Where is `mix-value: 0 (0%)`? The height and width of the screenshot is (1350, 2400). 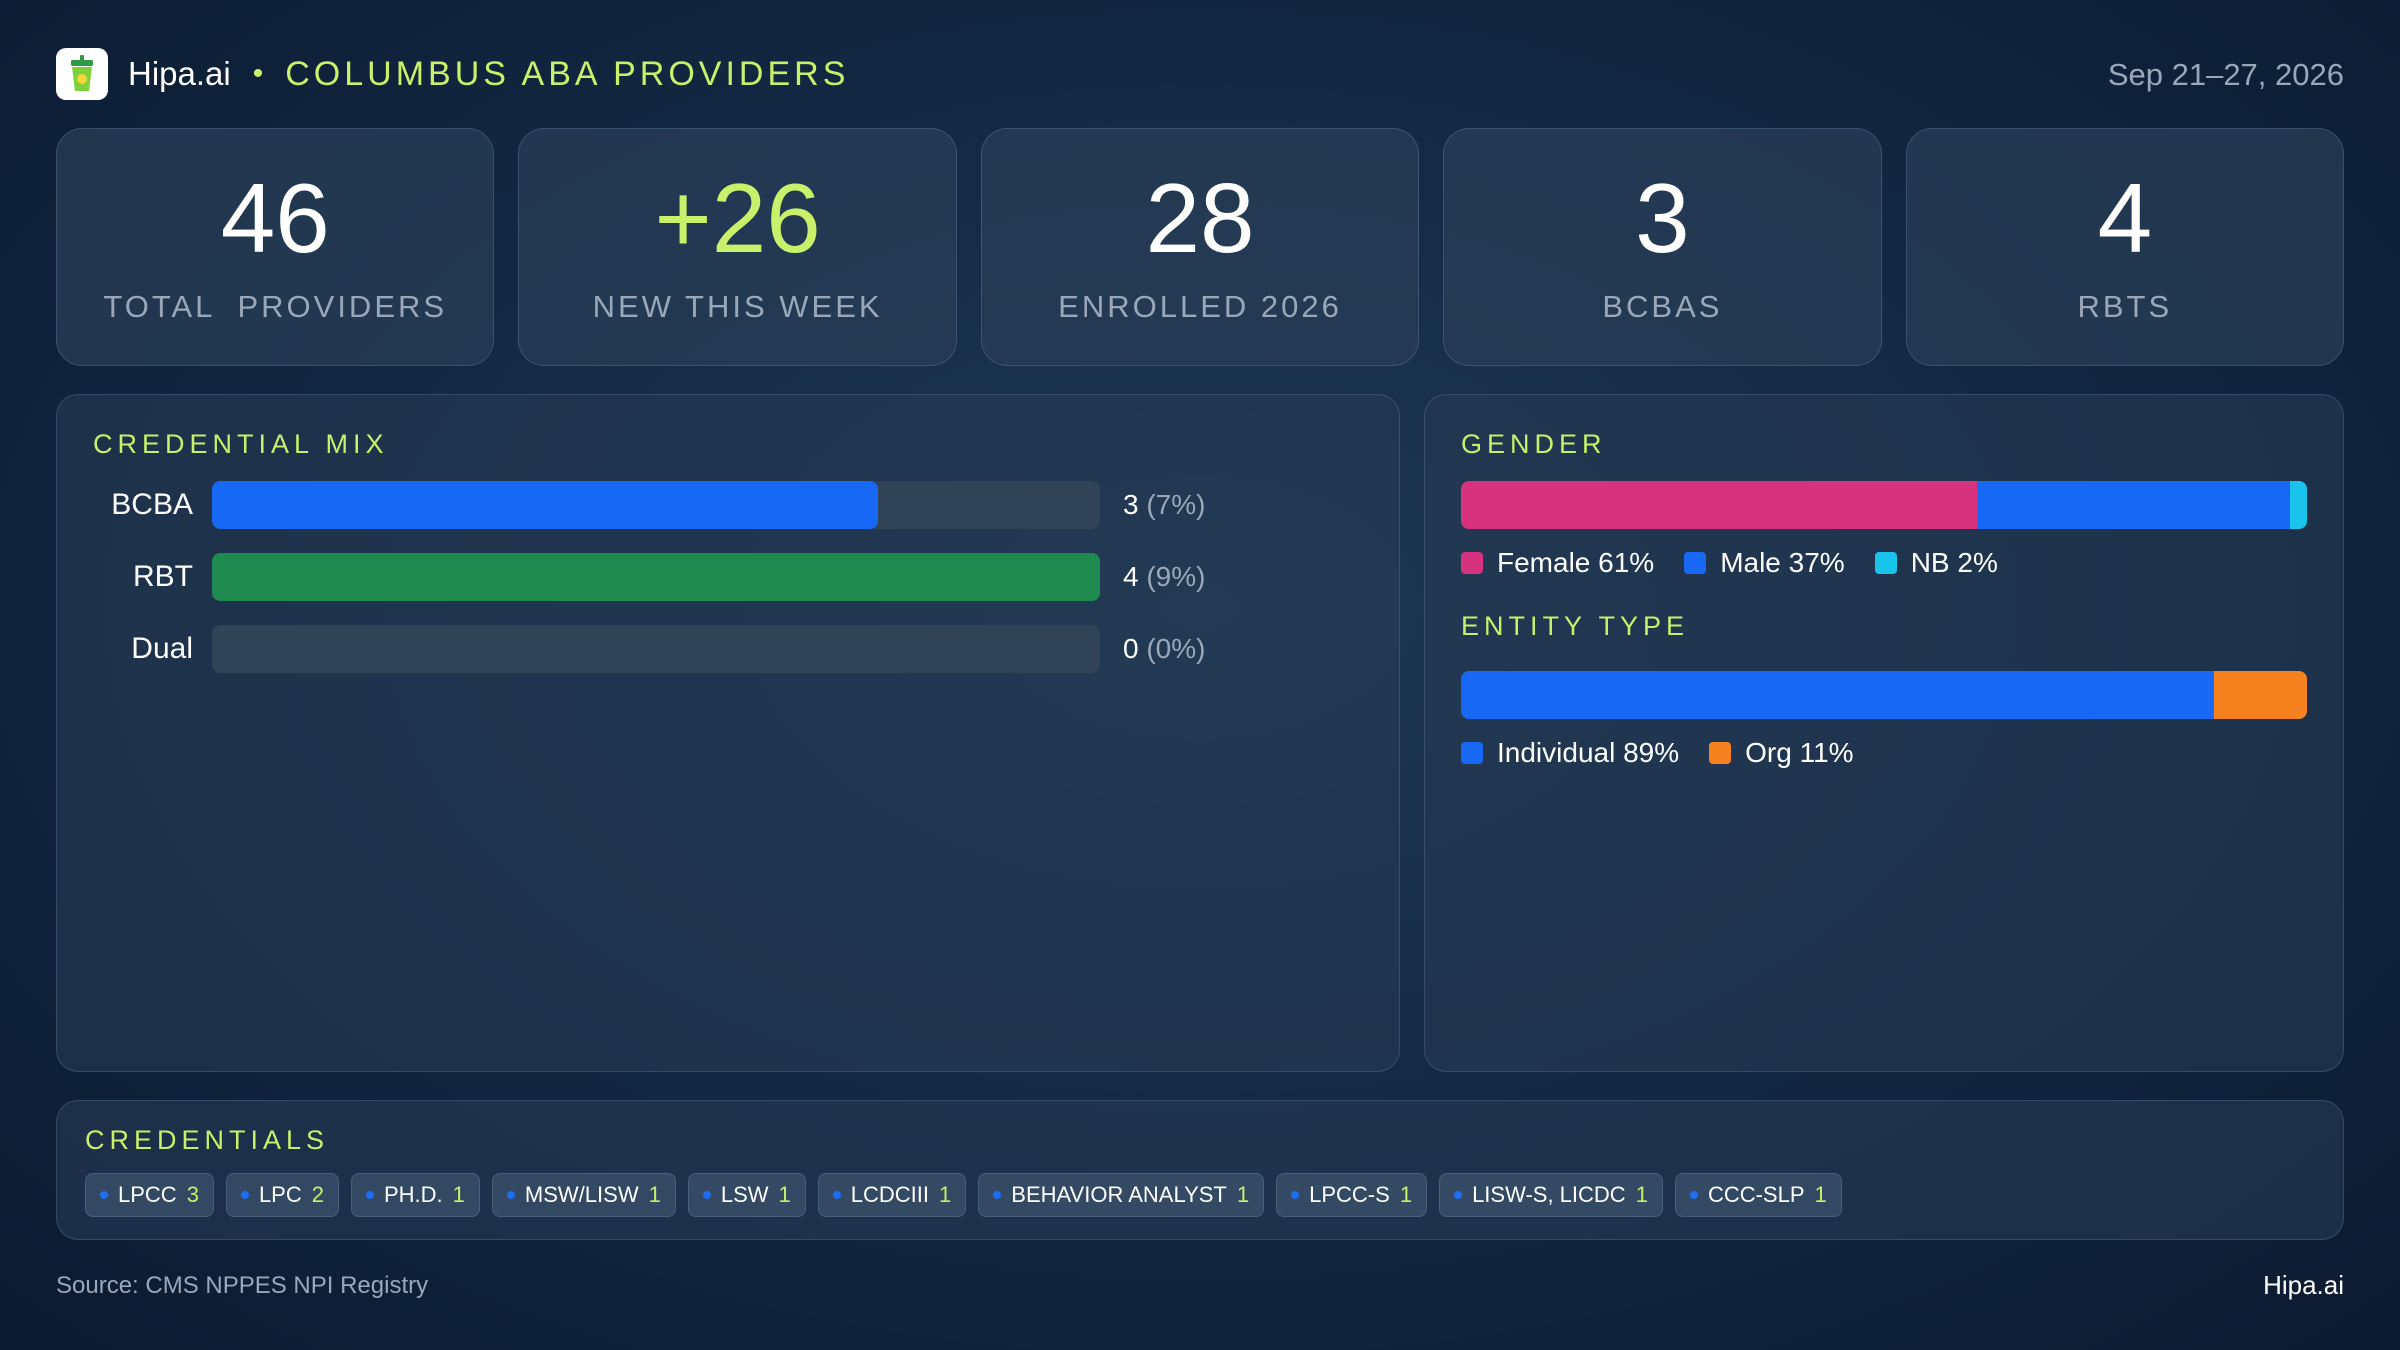 mix-value: 0 (0%) is located at coordinates (1164, 649).